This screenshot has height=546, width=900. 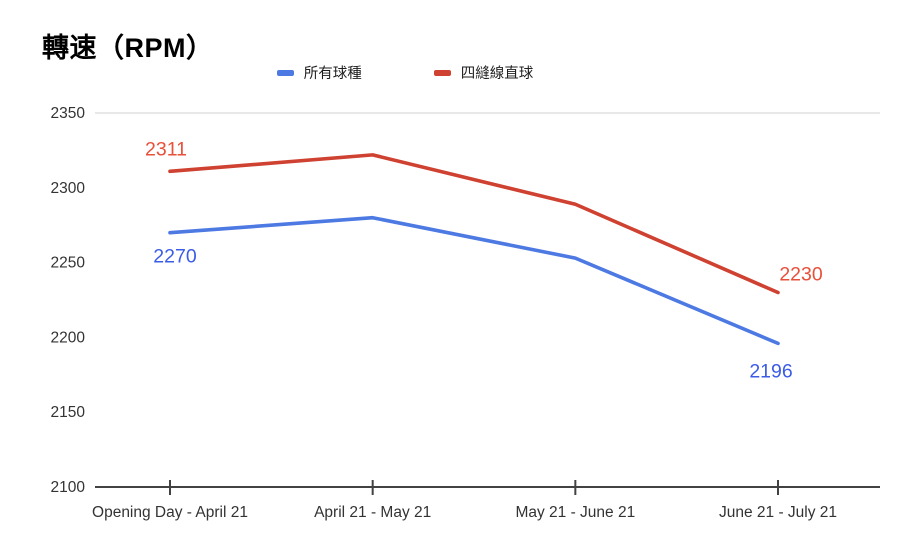 What do you see at coordinates (285, 72) in the screenshot?
I see `legend-marker-blue` at bounding box center [285, 72].